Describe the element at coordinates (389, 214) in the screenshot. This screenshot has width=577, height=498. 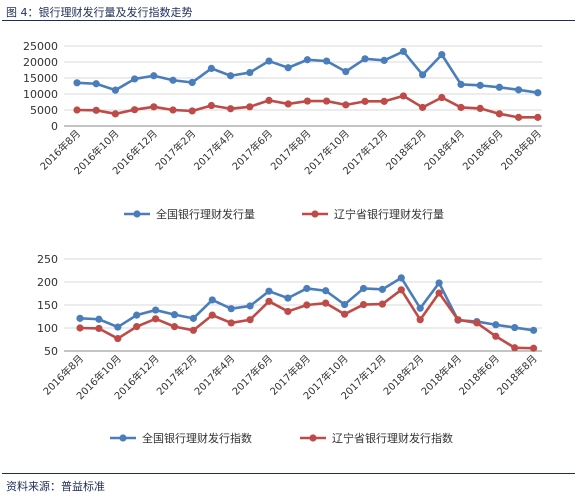
I see `legend-label: 辽宁省银行理财发行量` at that location.